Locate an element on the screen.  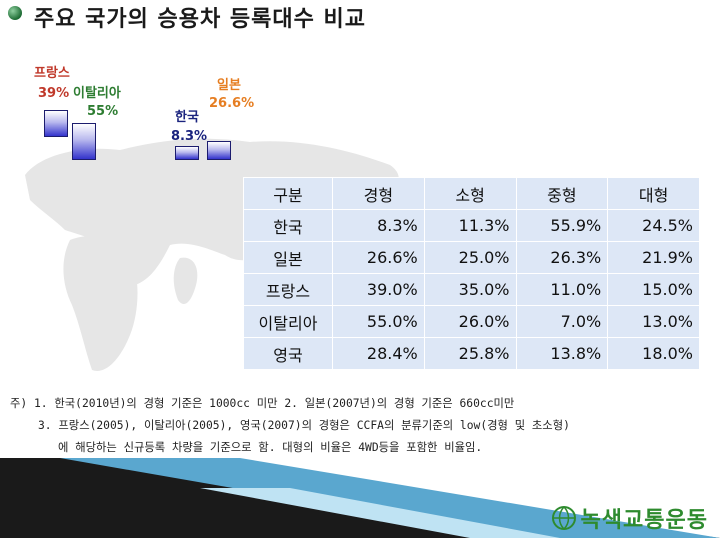
label-italy-value: 55% is located at coordinates (103, 111).